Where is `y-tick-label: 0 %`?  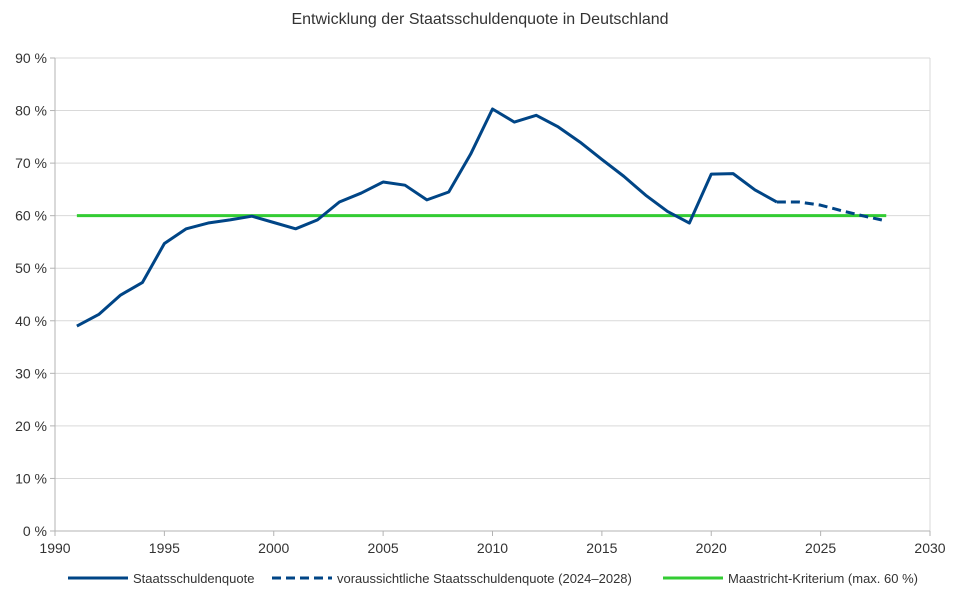
y-tick-label: 0 % is located at coordinates (35, 531).